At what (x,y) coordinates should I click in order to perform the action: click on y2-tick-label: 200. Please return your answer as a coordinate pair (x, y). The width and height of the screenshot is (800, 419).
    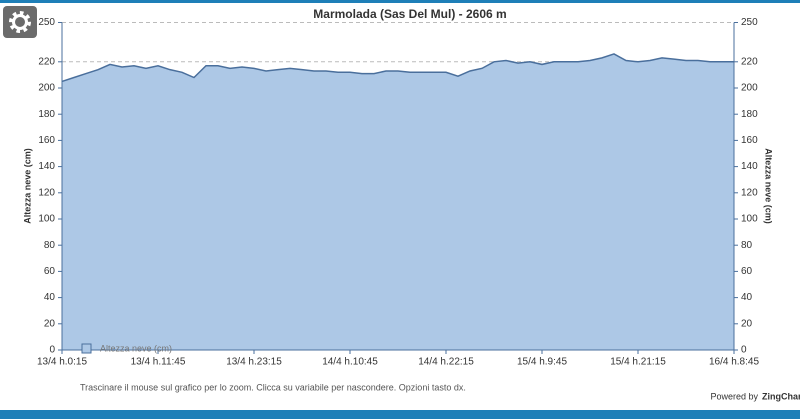
    Looking at the image, I should click on (749, 88).